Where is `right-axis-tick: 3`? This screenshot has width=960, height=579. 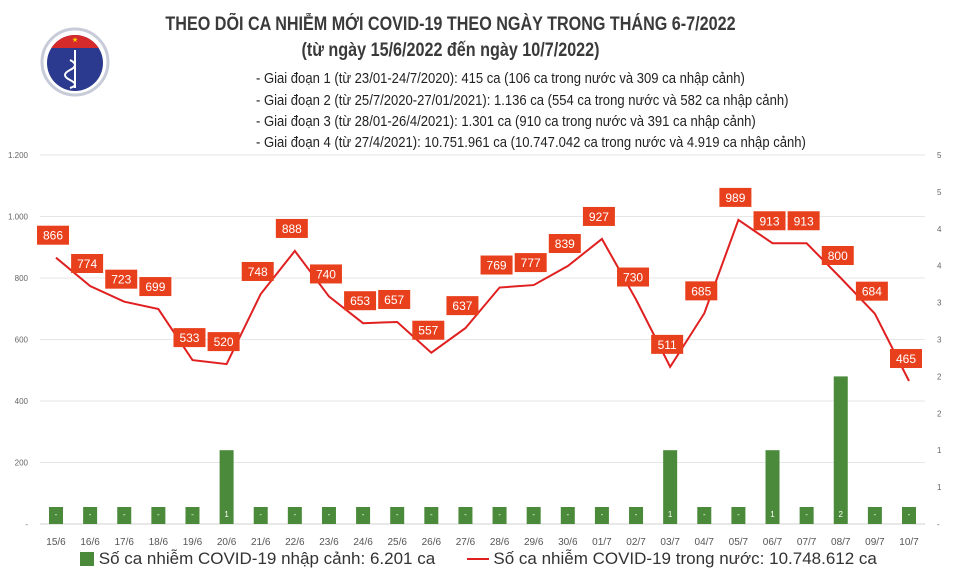
right-axis-tick: 3 is located at coordinates (939, 303).